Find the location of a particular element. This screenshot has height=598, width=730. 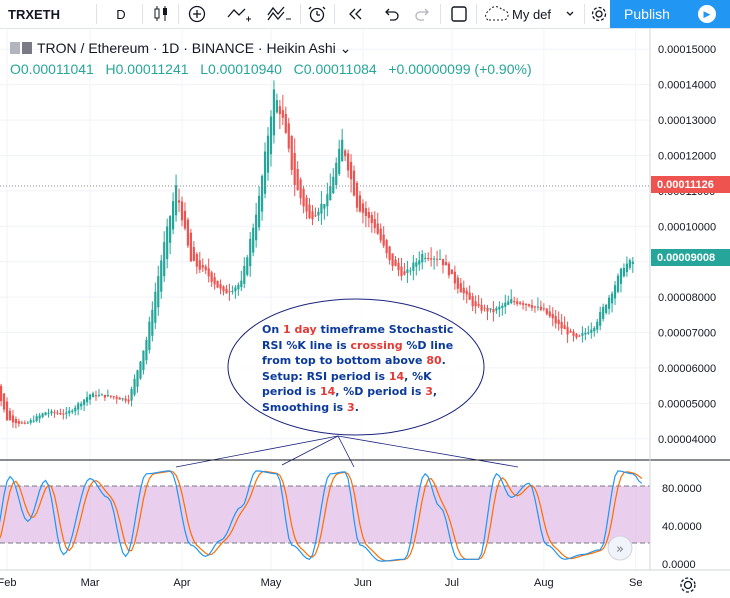

time-axis: Feb Mar Apr May Jun Jul Aug Se is located at coordinates (321, 583).